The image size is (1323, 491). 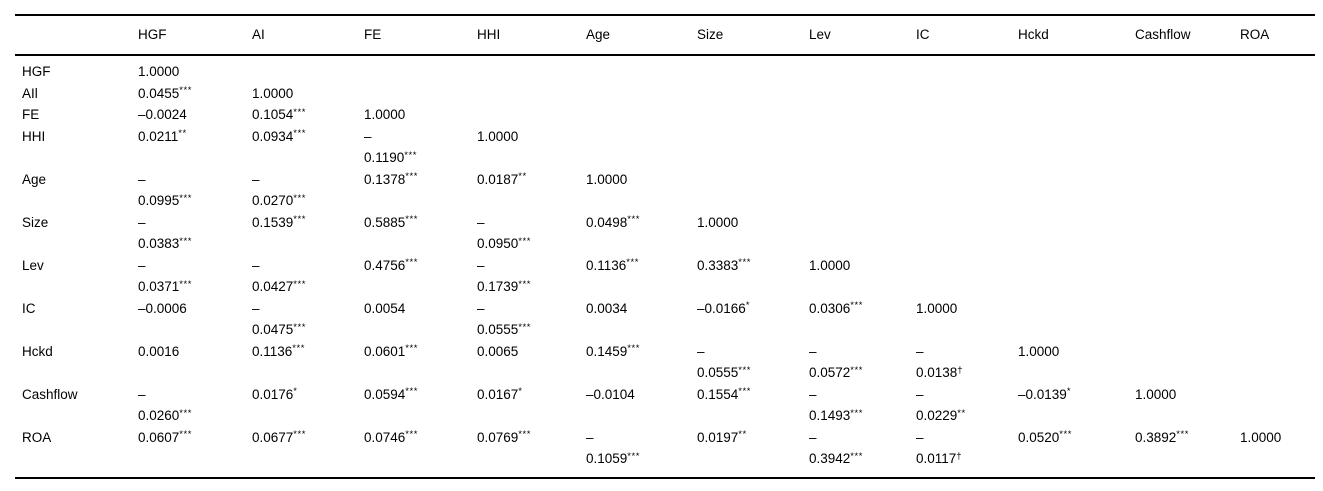 What do you see at coordinates (967, 405) in the screenshot?
I see `cell-cashflow-ic: – 0.0229**` at bounding box center [967, 405].